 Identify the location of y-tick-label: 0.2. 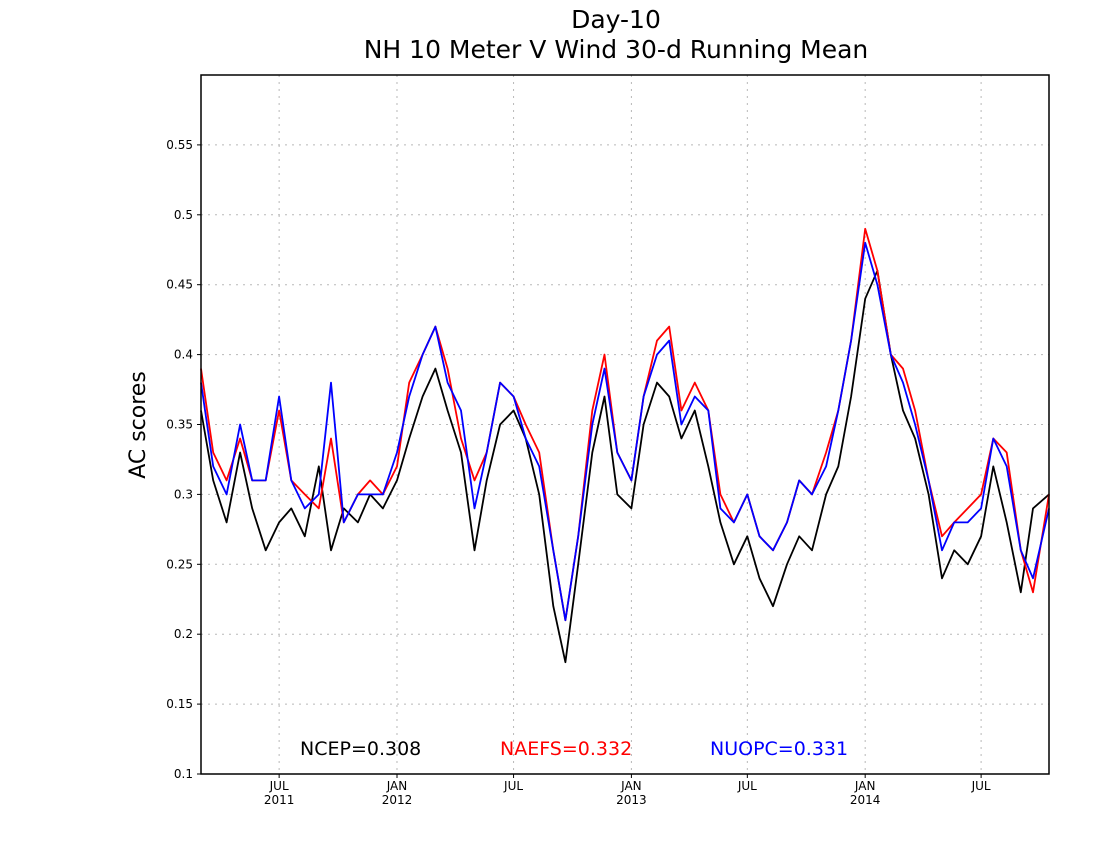
(183, 634).